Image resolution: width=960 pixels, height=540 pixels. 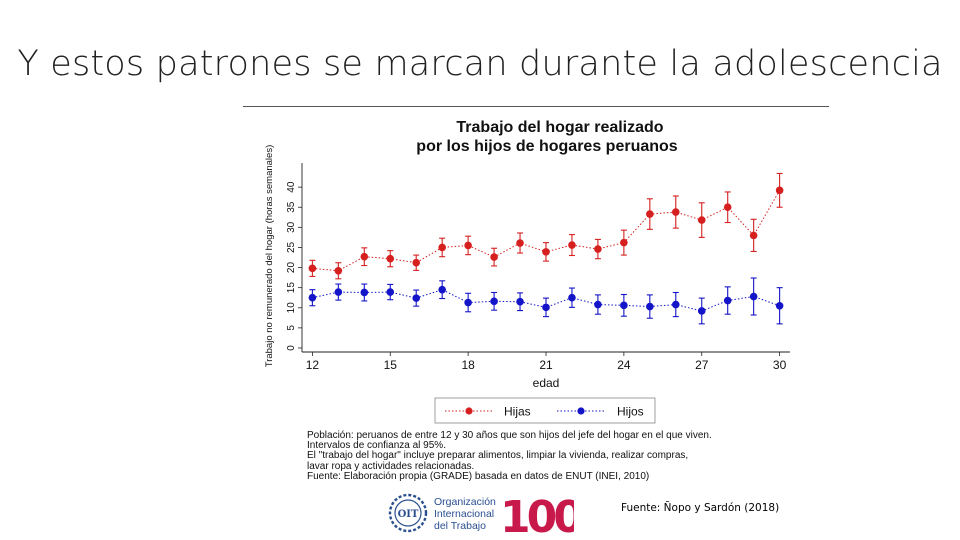 I want to click on y-tick-label: 20, so click(x=291, y=268).